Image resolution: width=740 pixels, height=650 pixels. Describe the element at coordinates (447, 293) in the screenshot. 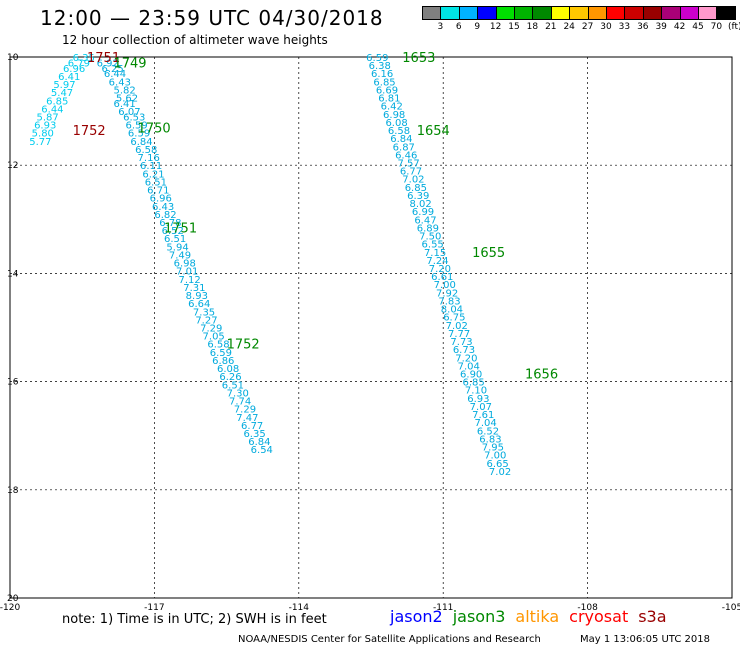

I see `wave-height-label: 7.92` at that location.